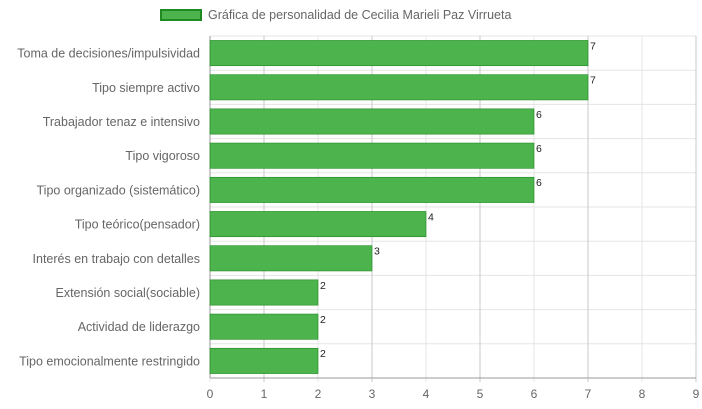  What do you see at coordinates (119, 190) in the screenshot?
I see `category-label: Tipo organizado (sistemático)` at bounding box center [119, 190].